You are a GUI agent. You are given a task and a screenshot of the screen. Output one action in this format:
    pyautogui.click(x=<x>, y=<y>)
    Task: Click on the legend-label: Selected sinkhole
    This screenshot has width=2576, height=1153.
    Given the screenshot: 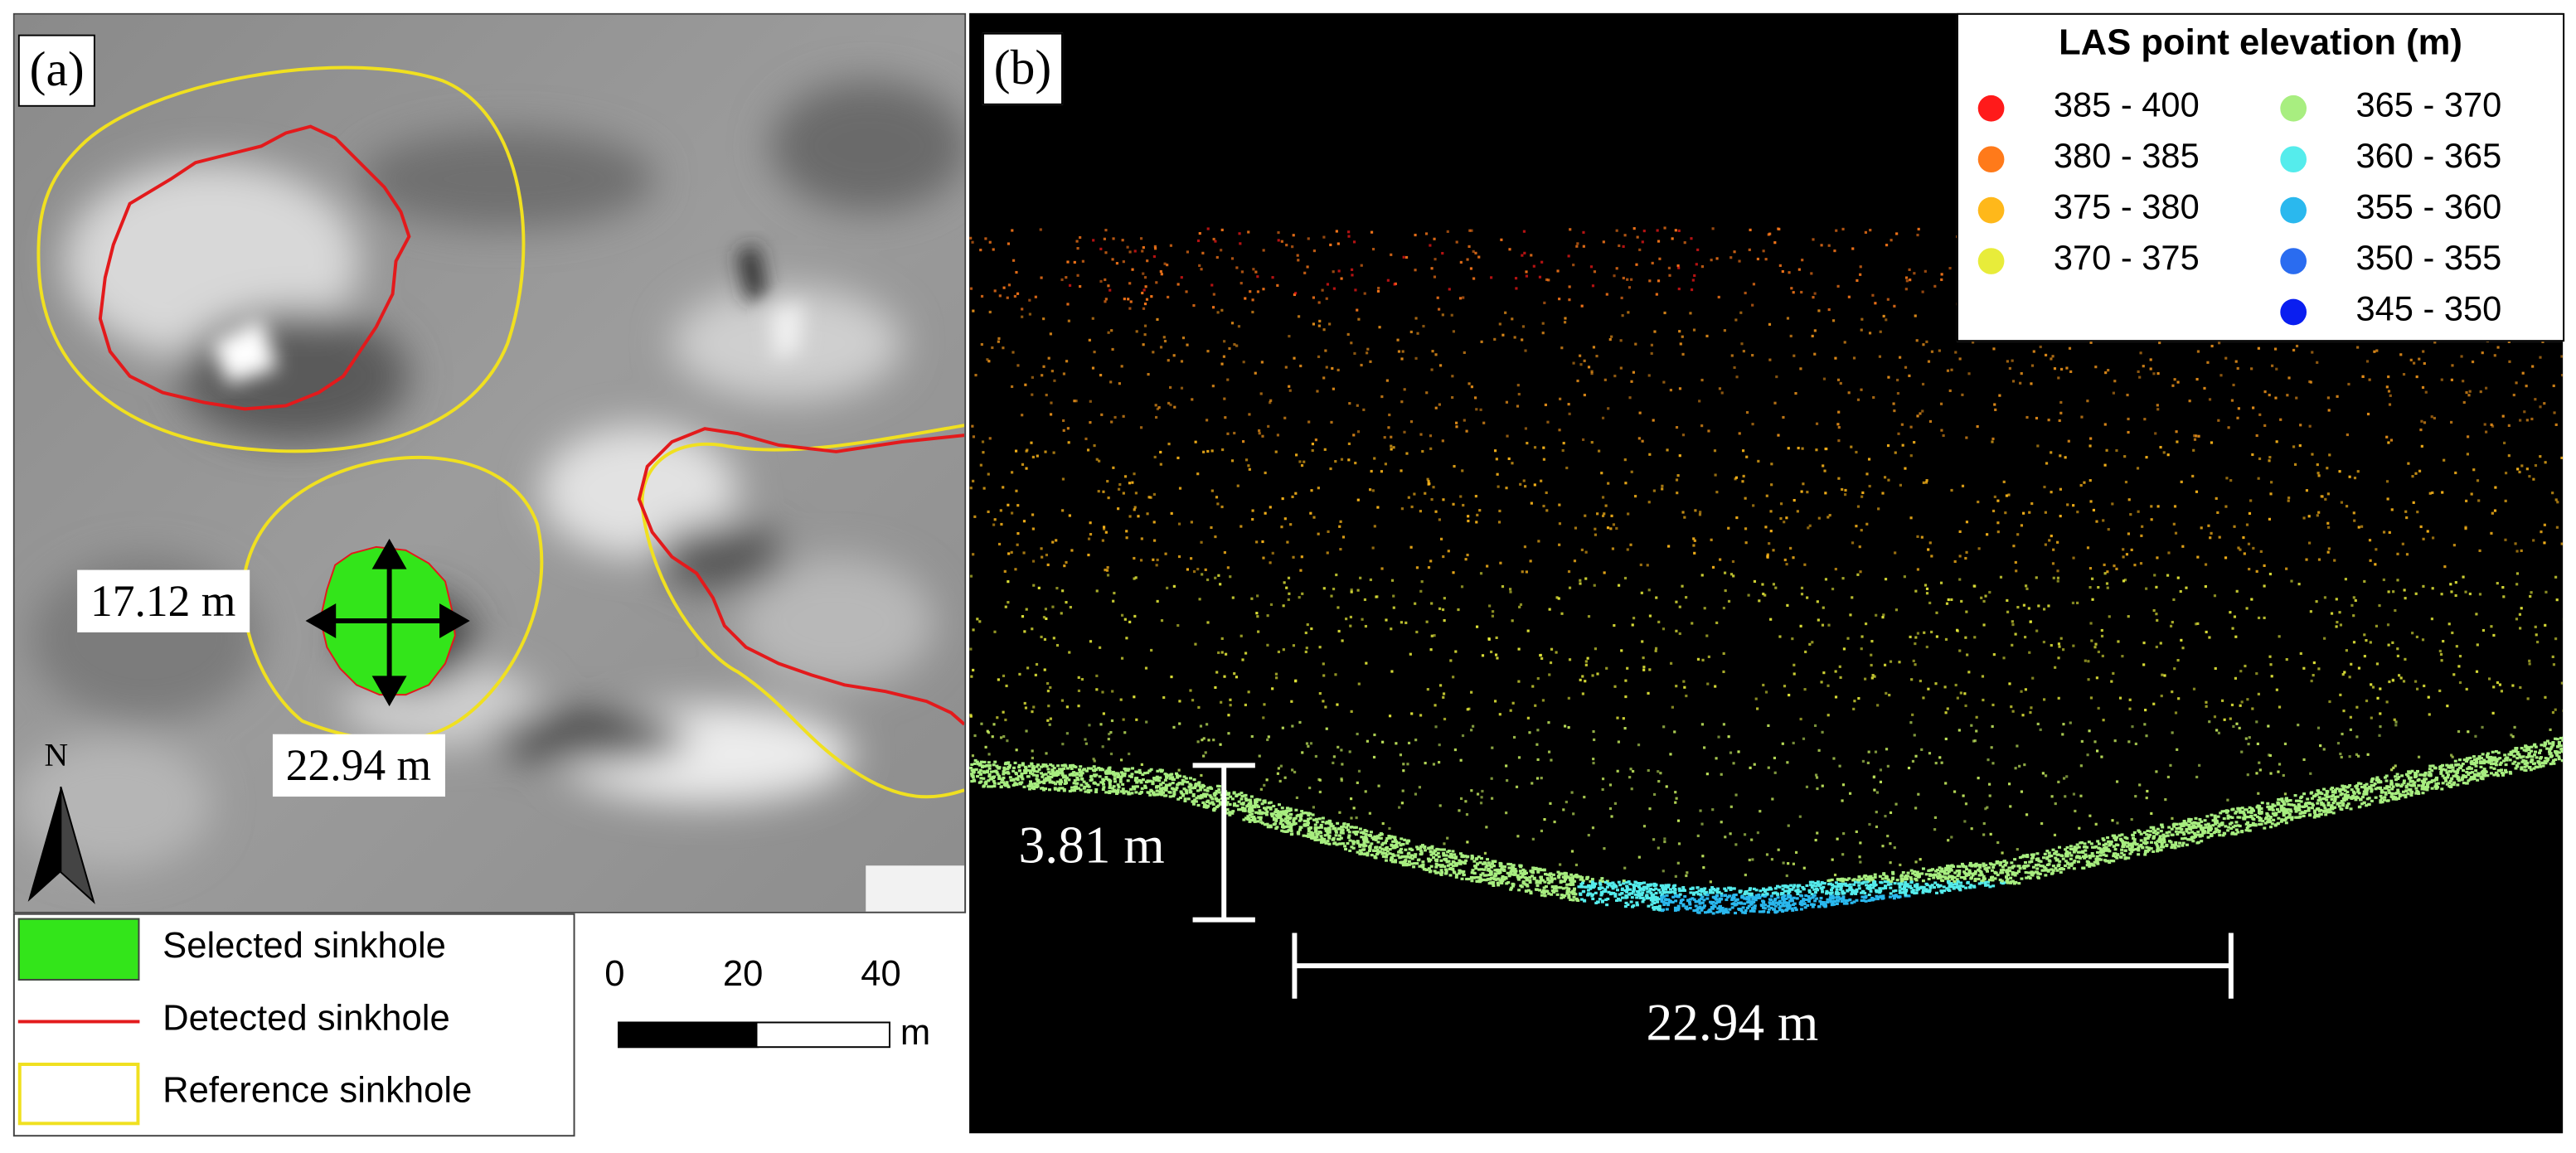 What is the action you would take?
    pyautogui.click(x=304, y=947)
    